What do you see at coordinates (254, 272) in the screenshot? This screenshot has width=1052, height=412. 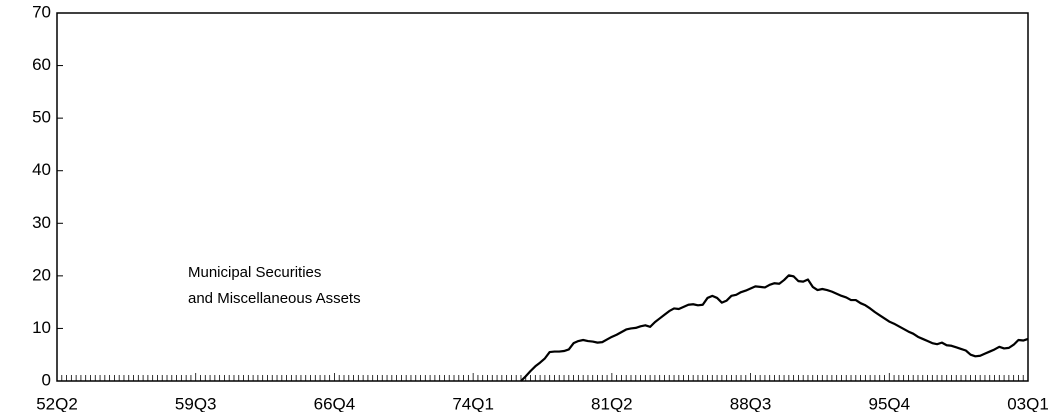 I see `annotation: Municipal Securities` at bounding box center [254, 272].